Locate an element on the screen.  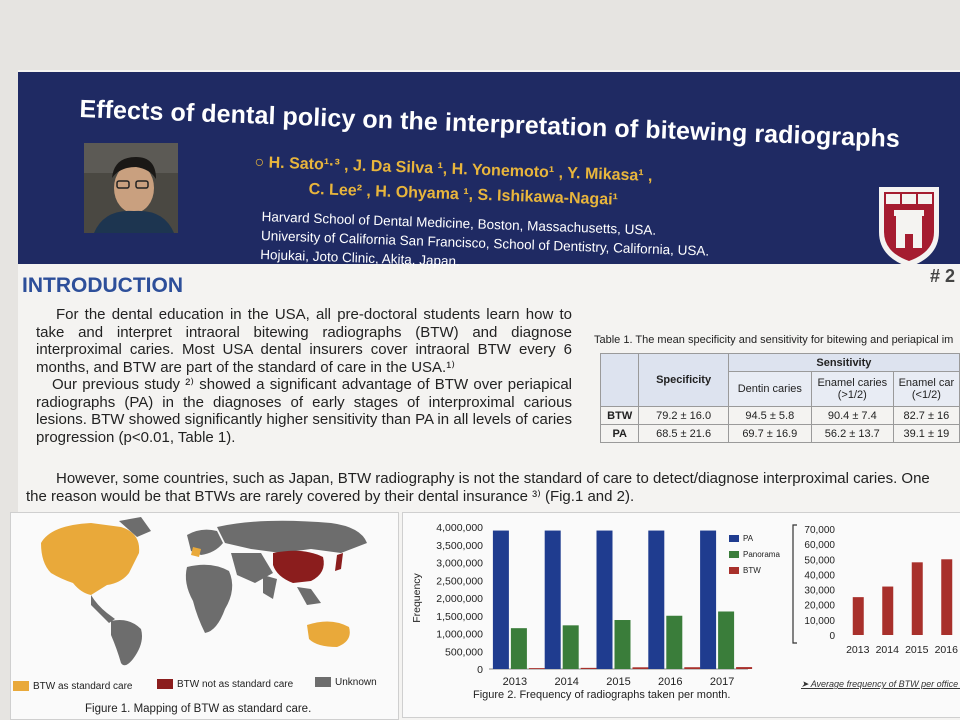
legend-swatch-not-standard is located at coordinates (165, 684).